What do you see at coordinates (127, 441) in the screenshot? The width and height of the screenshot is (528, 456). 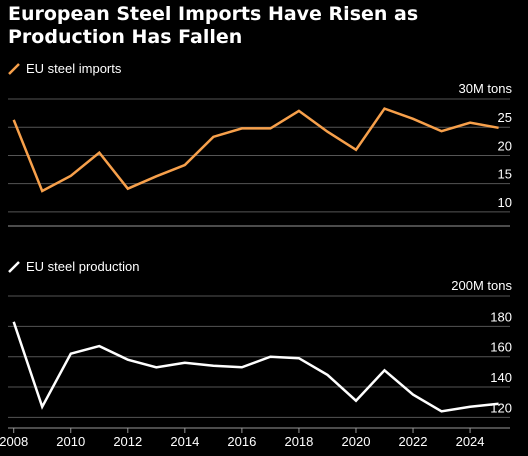 I see `x-tick-label: 2012` at bounding box center [127, 441].